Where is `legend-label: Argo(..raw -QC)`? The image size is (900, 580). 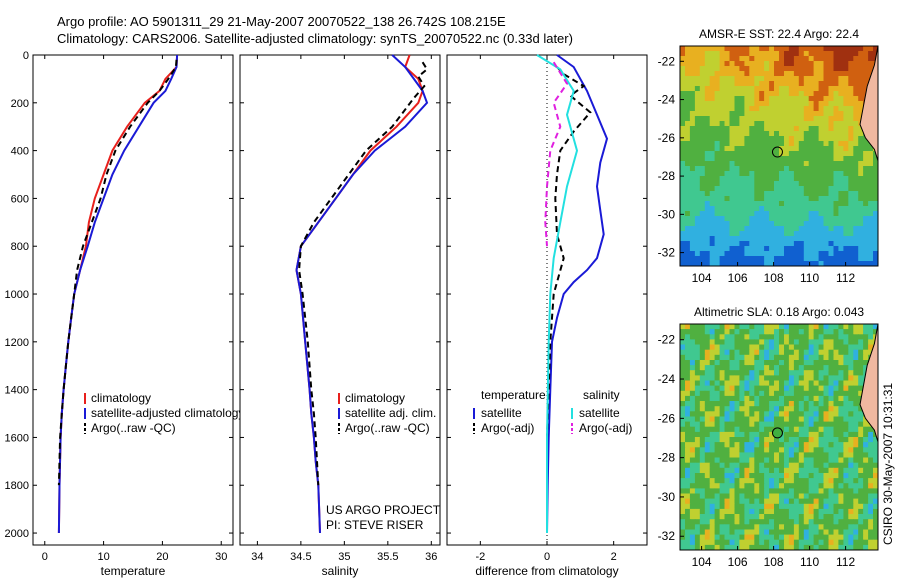 legend-label: Argo(..raw -QC) is located at coordinates (387, 428).